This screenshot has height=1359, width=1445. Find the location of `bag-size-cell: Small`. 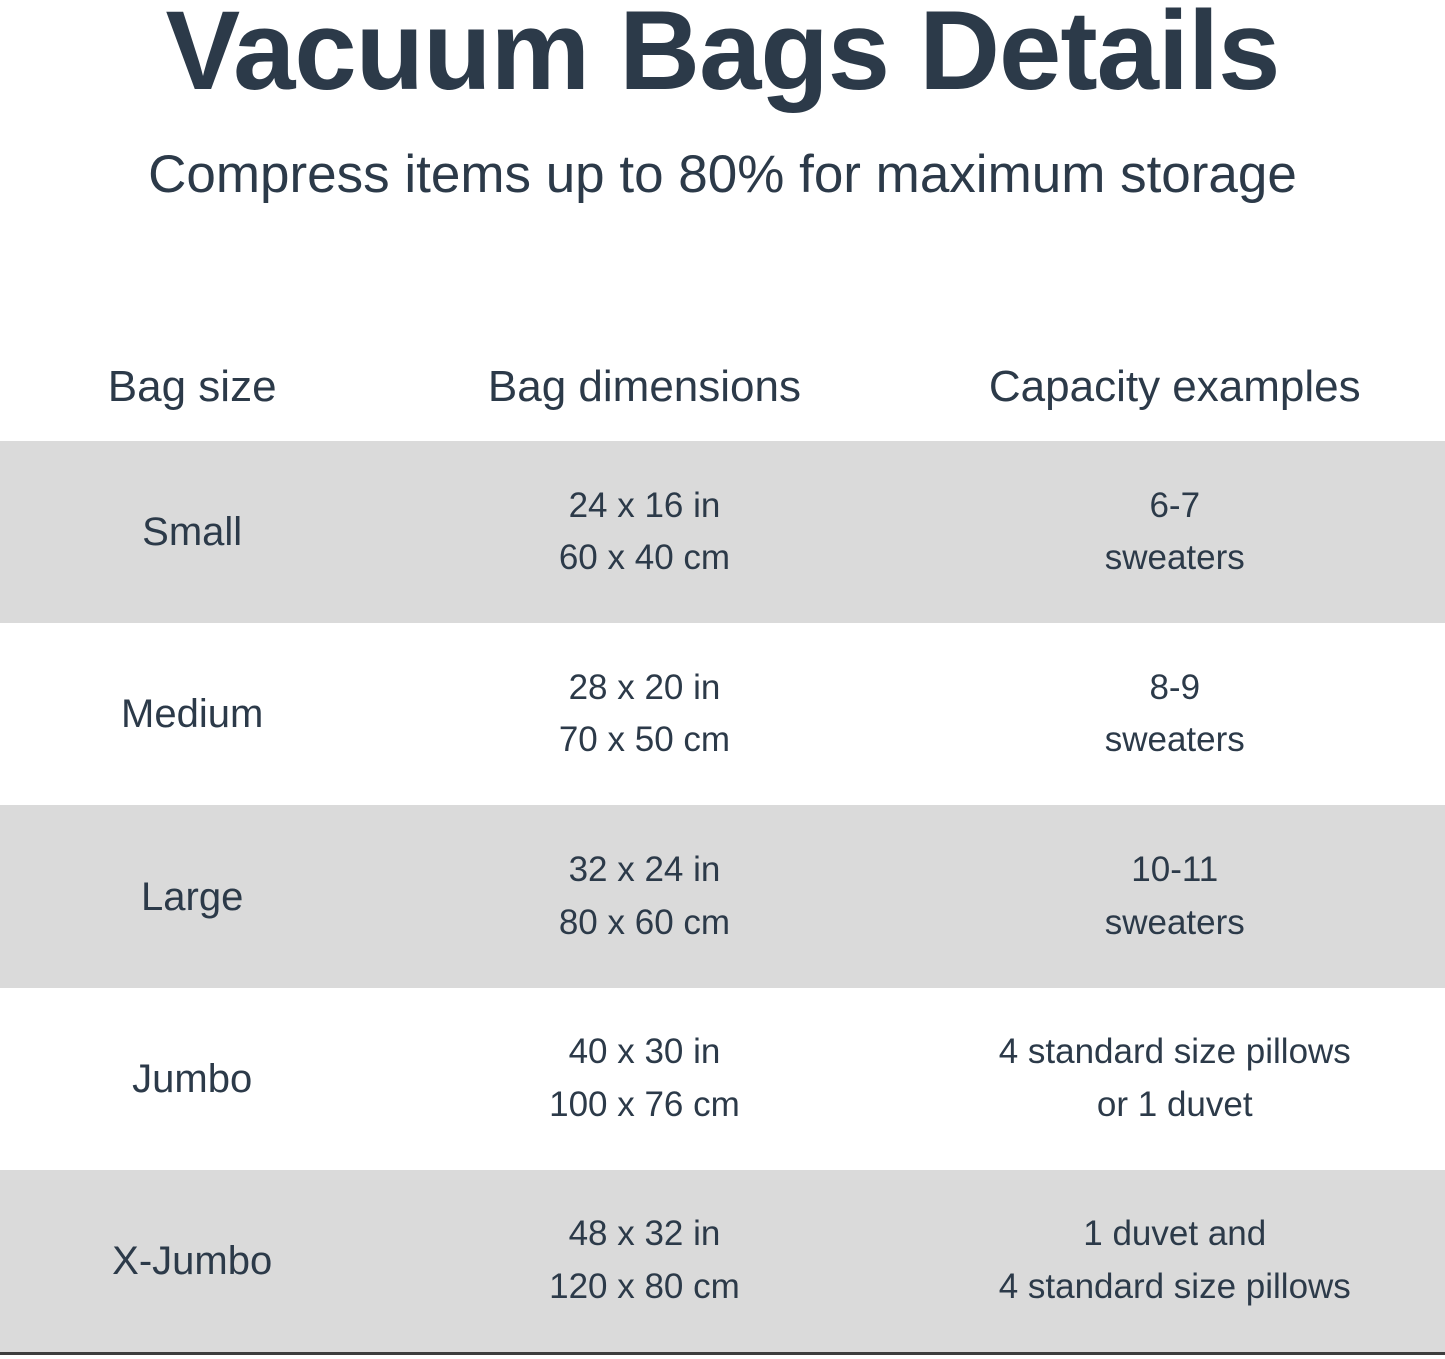

bag-size-cell: Small is located at coordinates (192, 532).